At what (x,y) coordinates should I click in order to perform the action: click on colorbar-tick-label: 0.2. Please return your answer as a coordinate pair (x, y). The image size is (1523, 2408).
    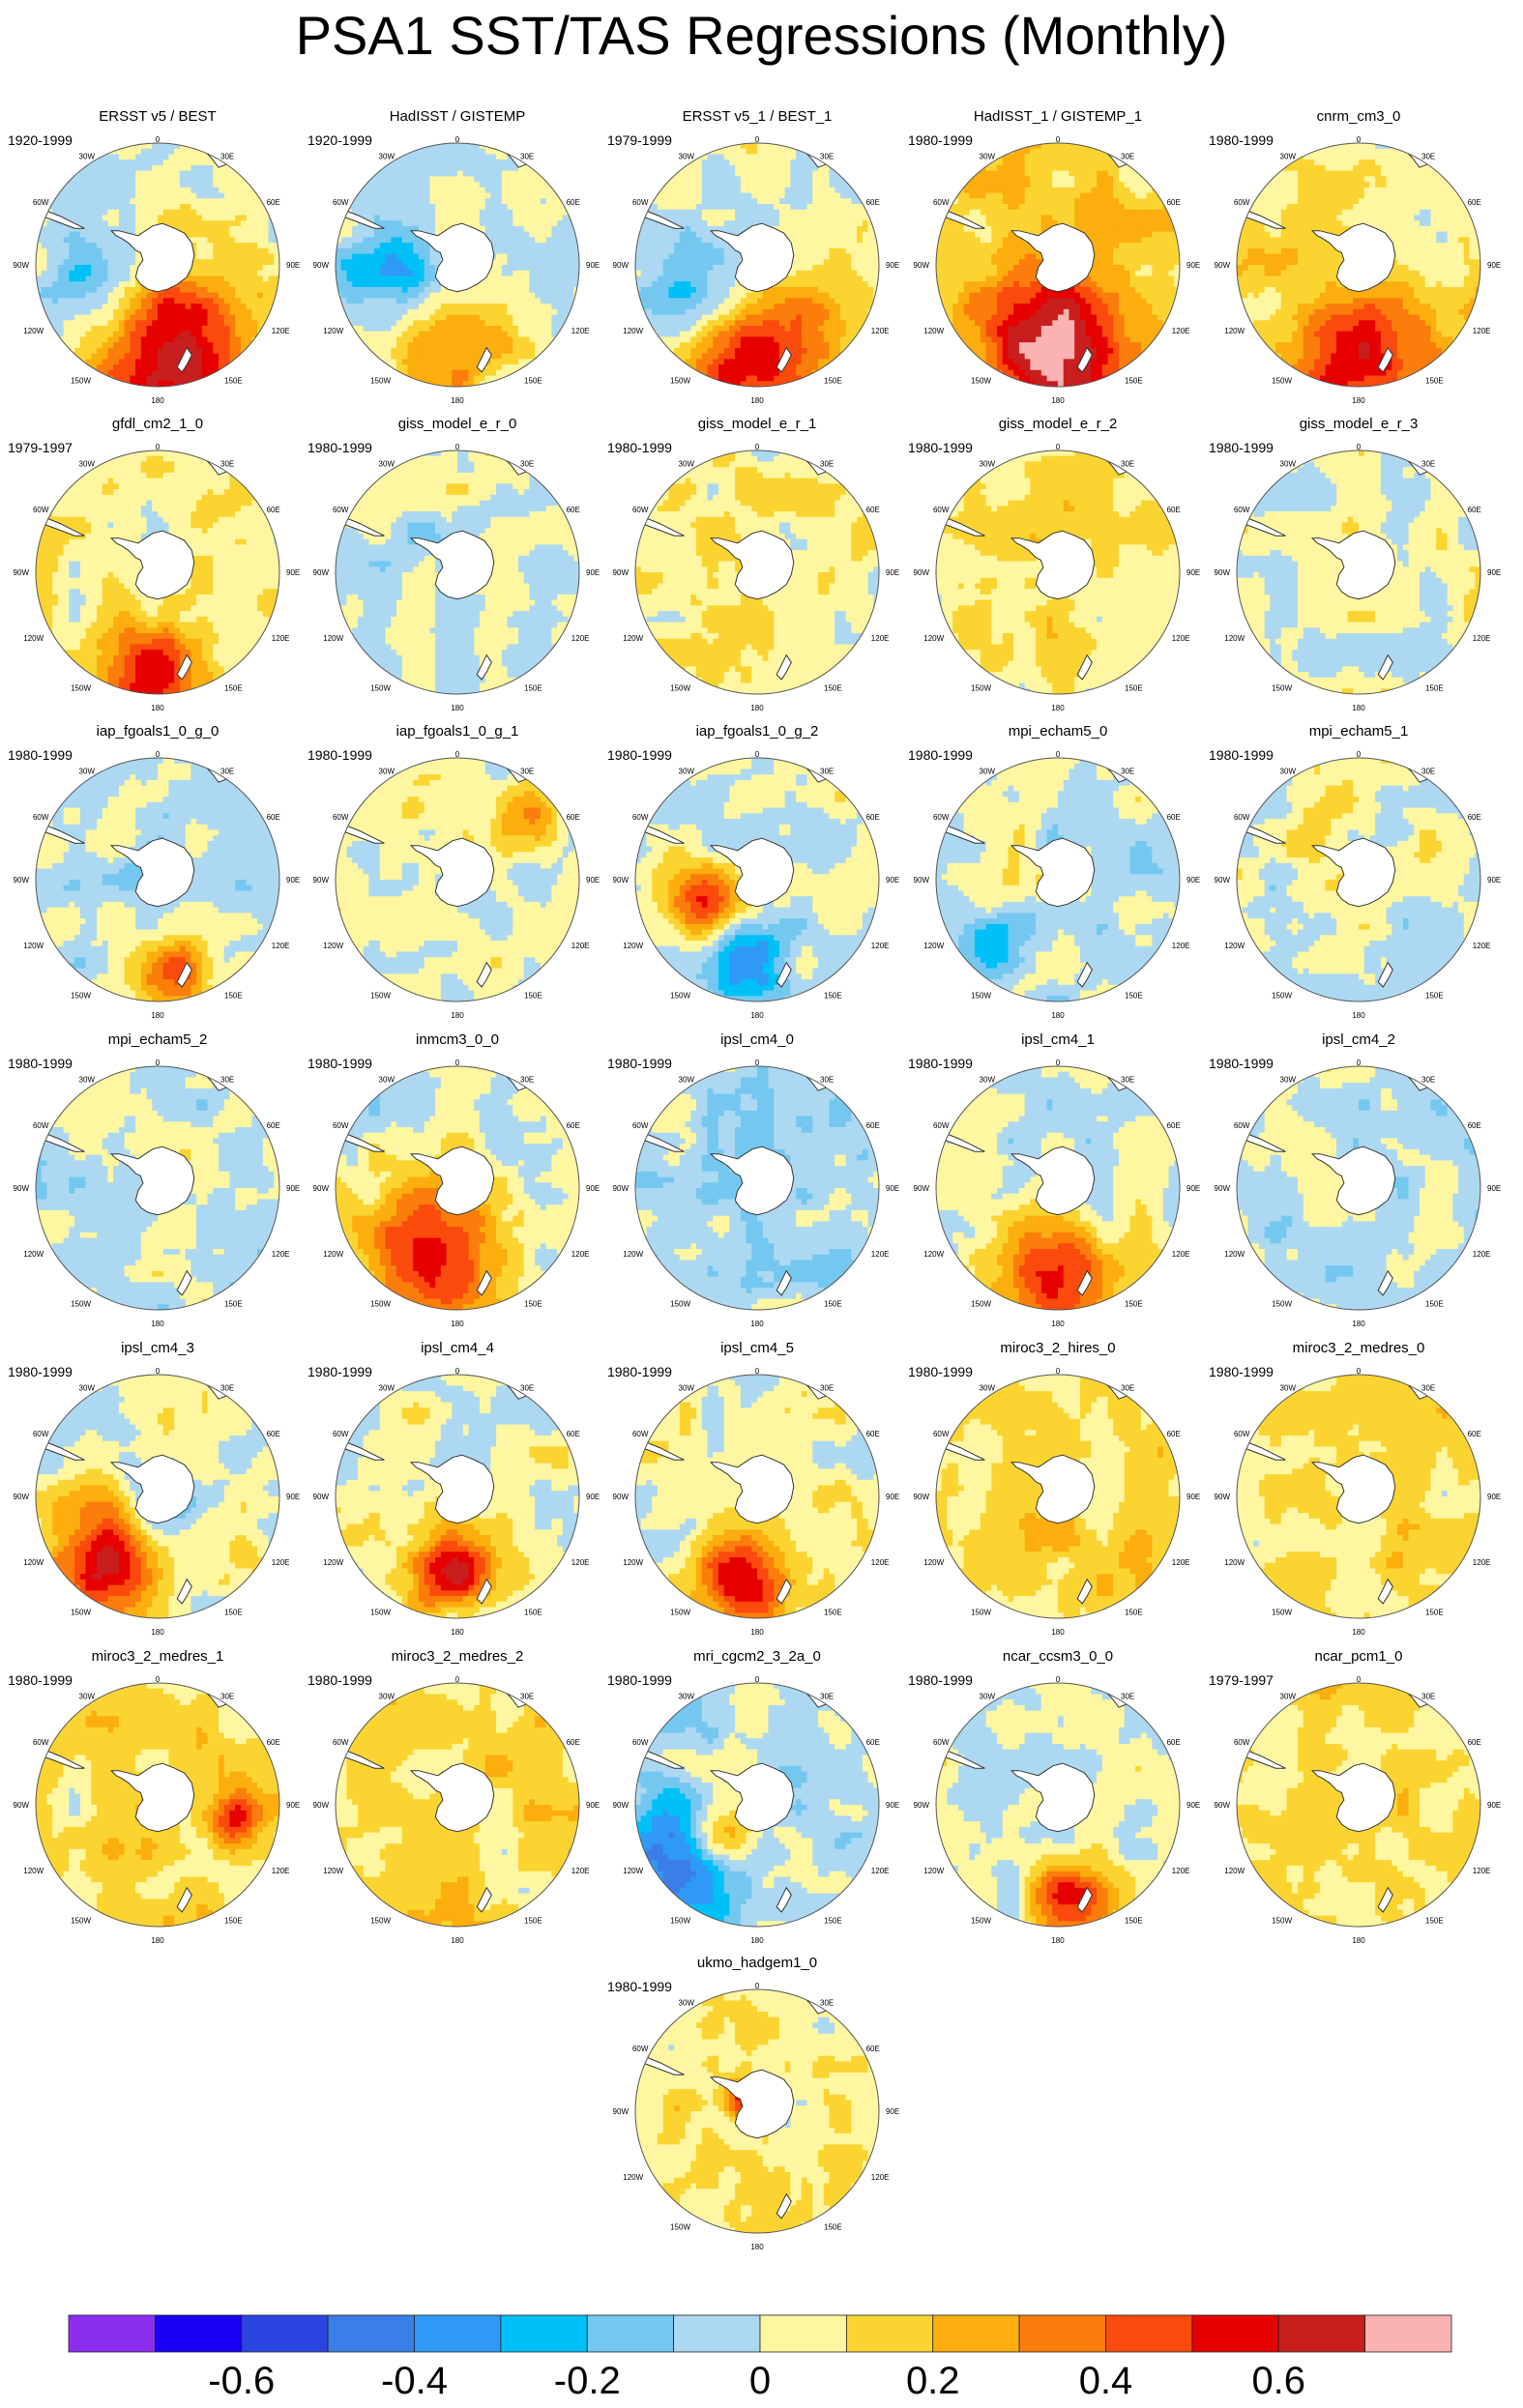
    Looking at the image, I should click on (933, 2381).